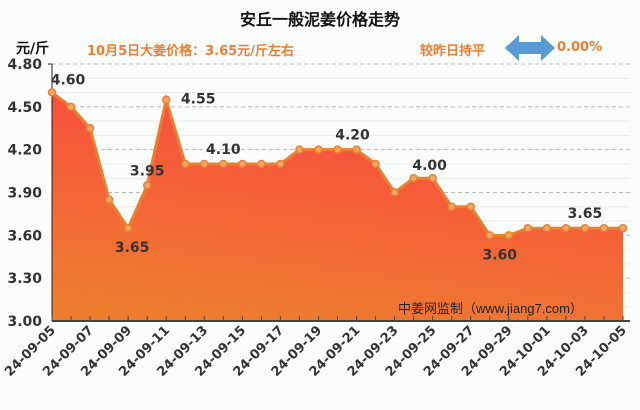 The image size is (640, 410). I want to click on data-label: 4.20, so click(352, 136).